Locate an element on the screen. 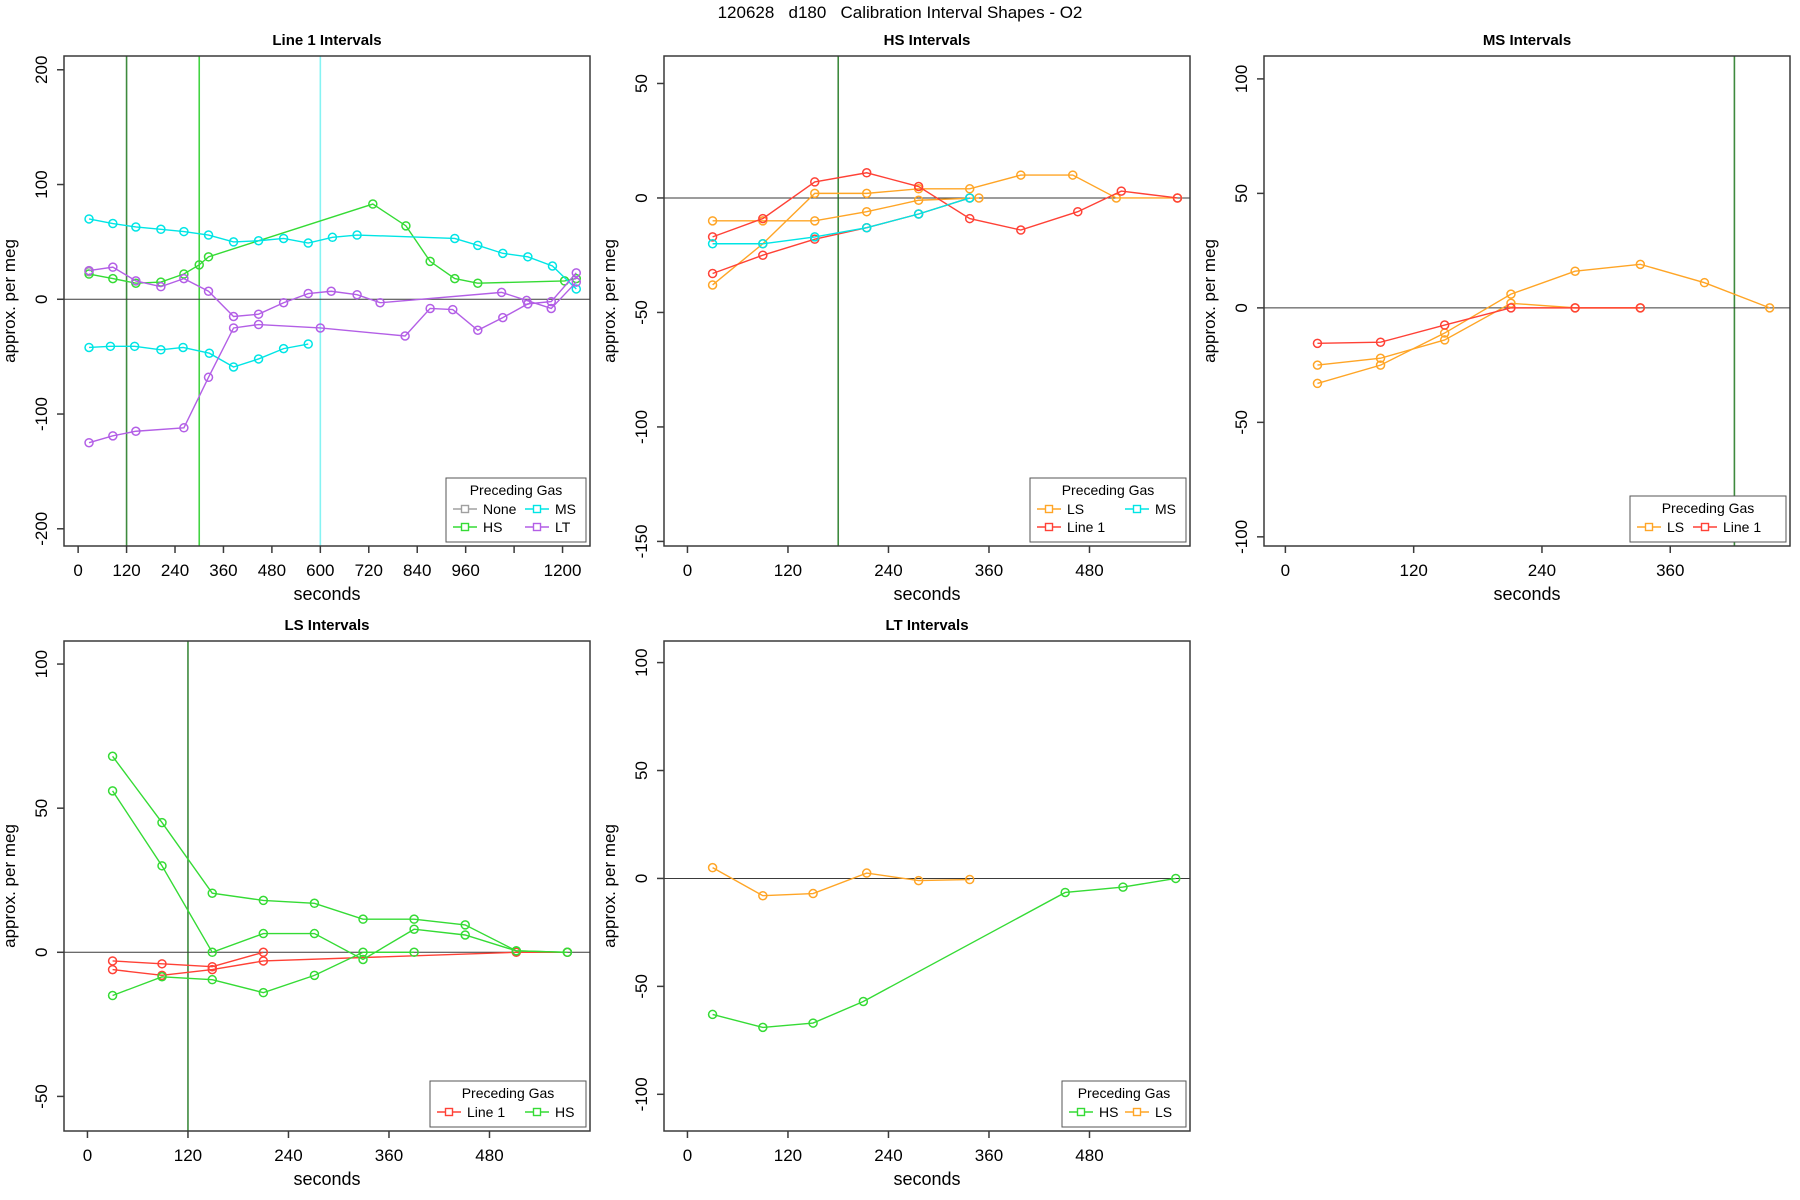  legend-entry-label: LT is located at coordinates (563, 527).